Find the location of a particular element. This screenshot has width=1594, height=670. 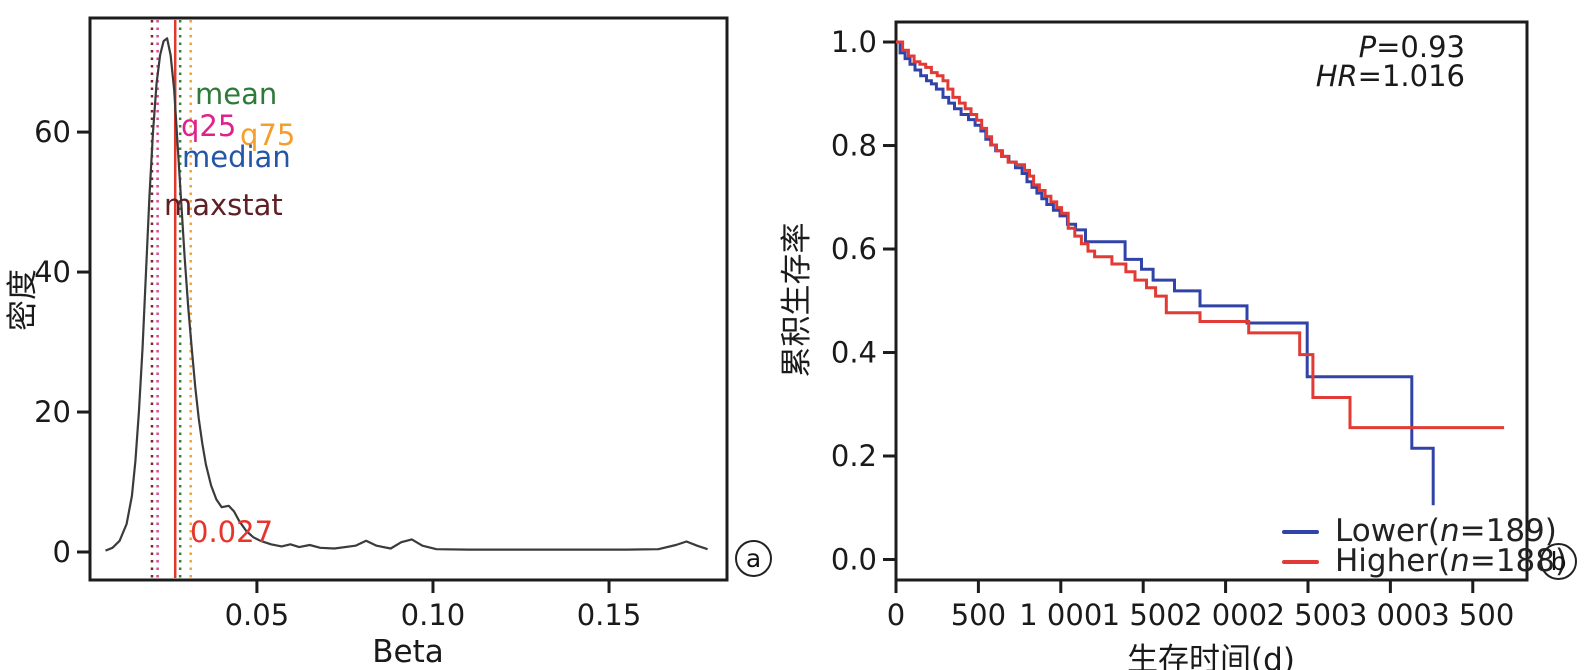

panel-label-b: b is located at coordinates (1558, 561).